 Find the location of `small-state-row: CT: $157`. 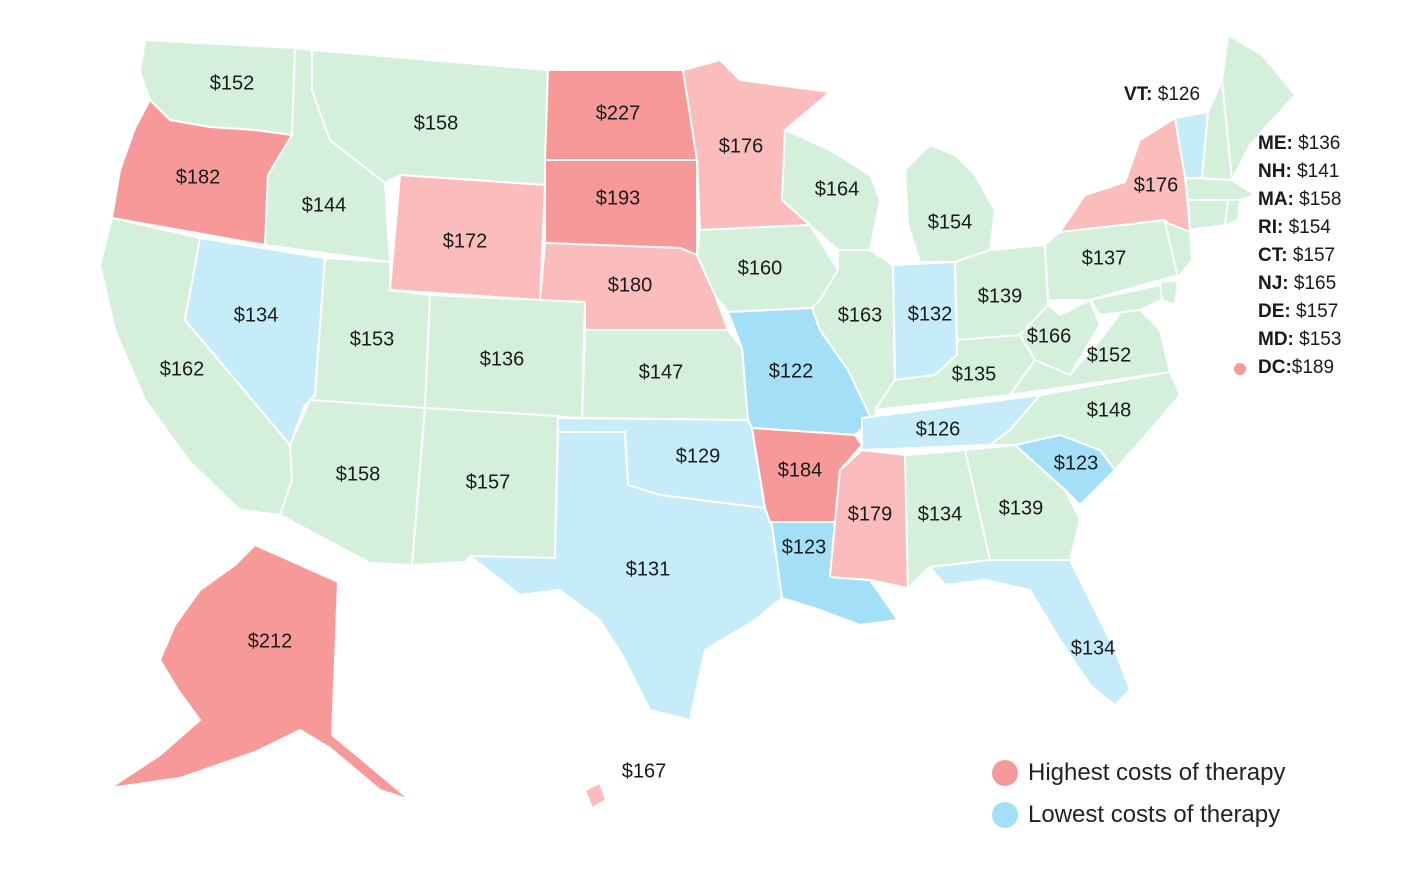

small-state-row: CT: $157 is located at coordinates (1299, 256).